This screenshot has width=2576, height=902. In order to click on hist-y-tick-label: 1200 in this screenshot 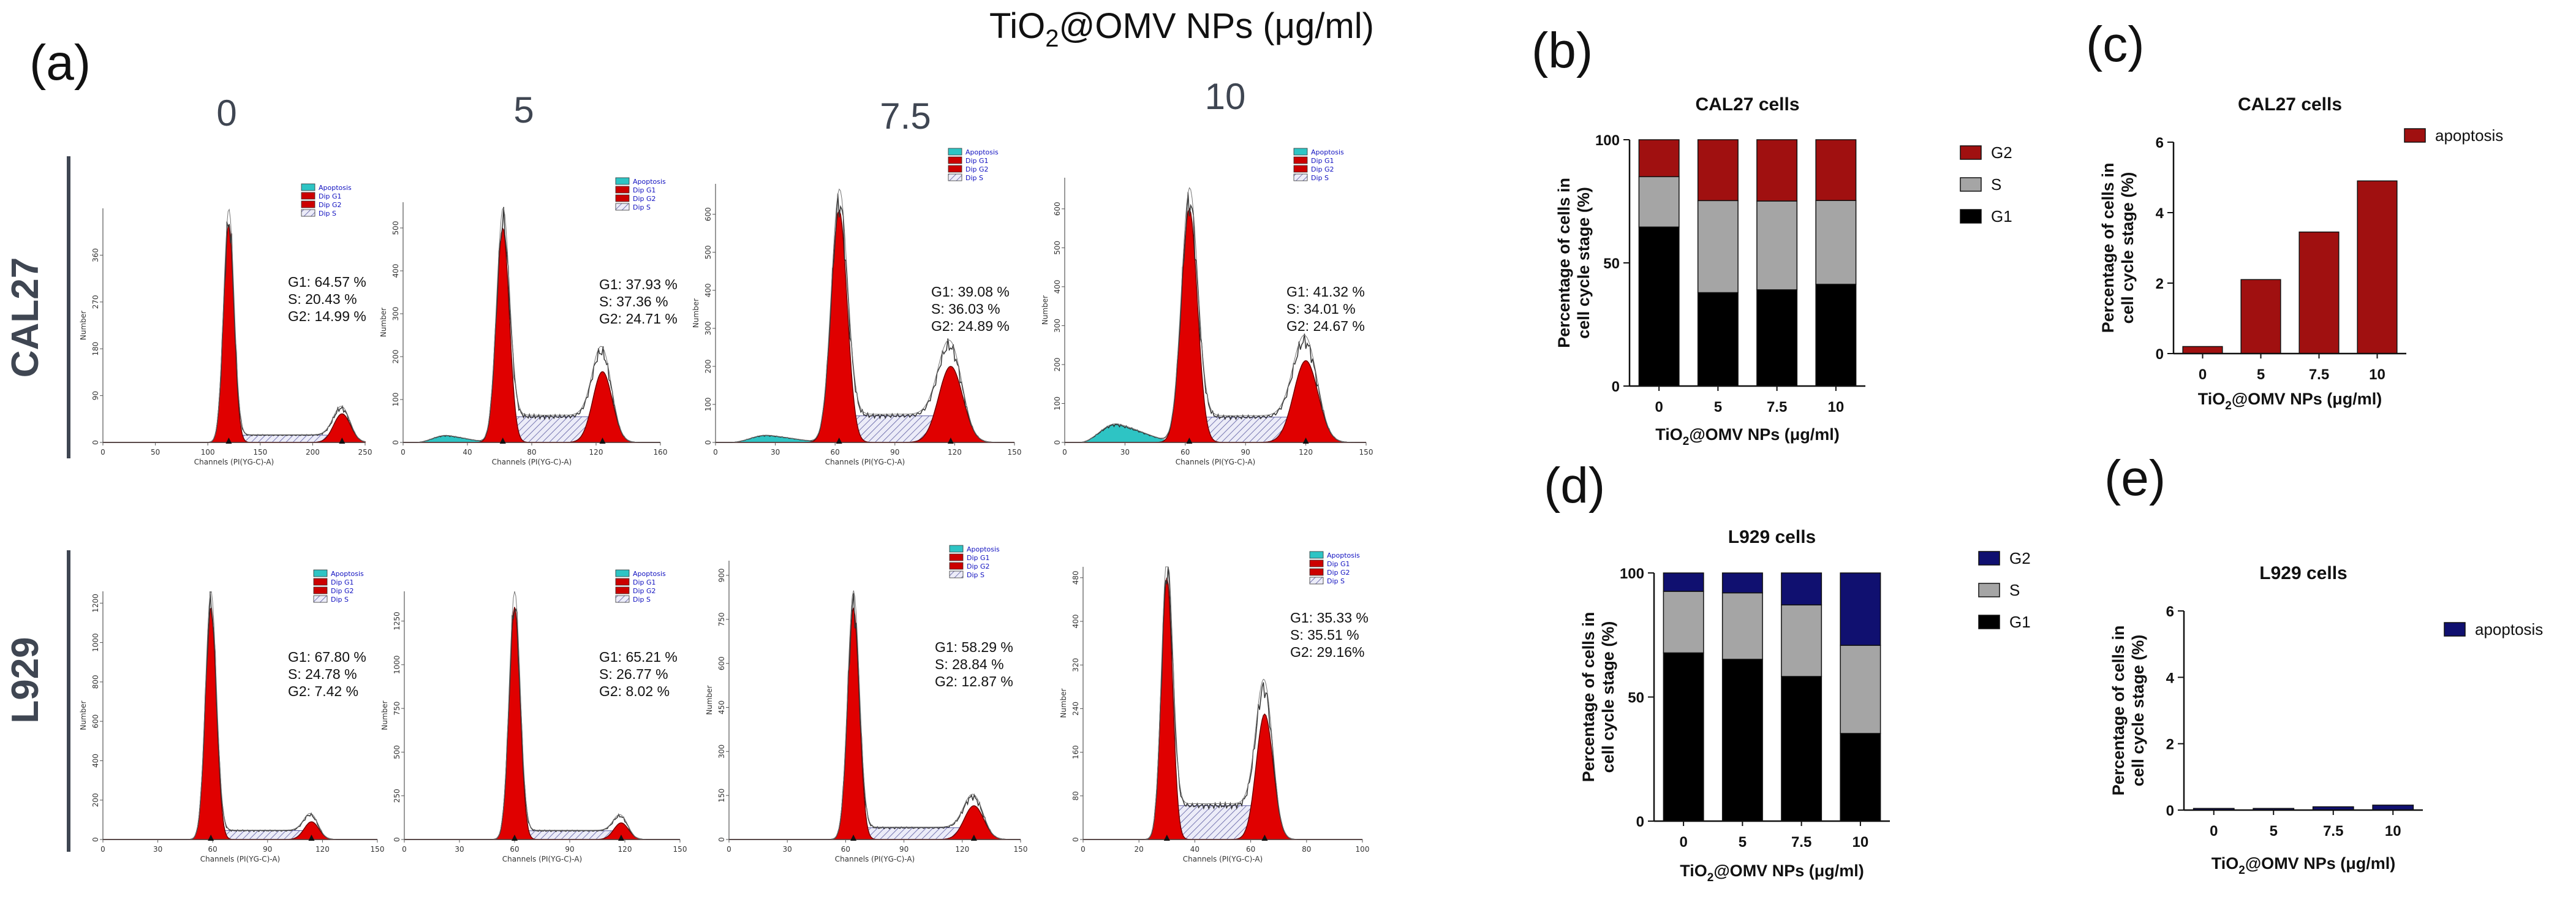, I will do `click(95, 603)`.